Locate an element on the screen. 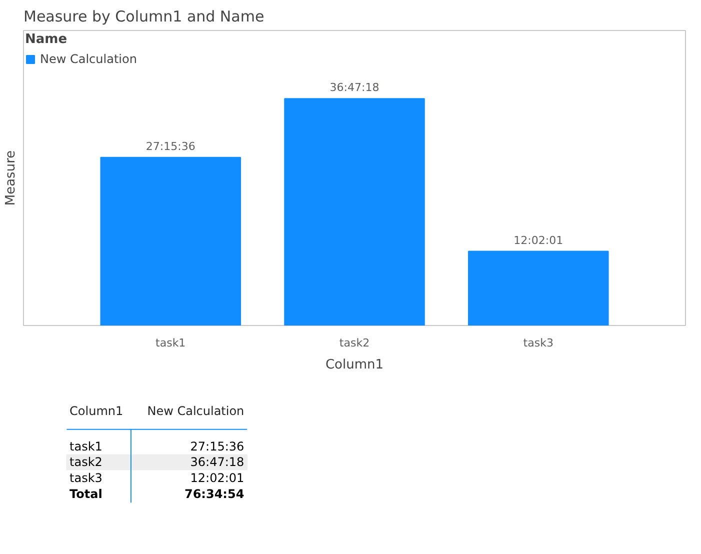 Image resolution: width=701 pixels, height=554 pixels. category-label: task2 is located at coordinates (86, 462).